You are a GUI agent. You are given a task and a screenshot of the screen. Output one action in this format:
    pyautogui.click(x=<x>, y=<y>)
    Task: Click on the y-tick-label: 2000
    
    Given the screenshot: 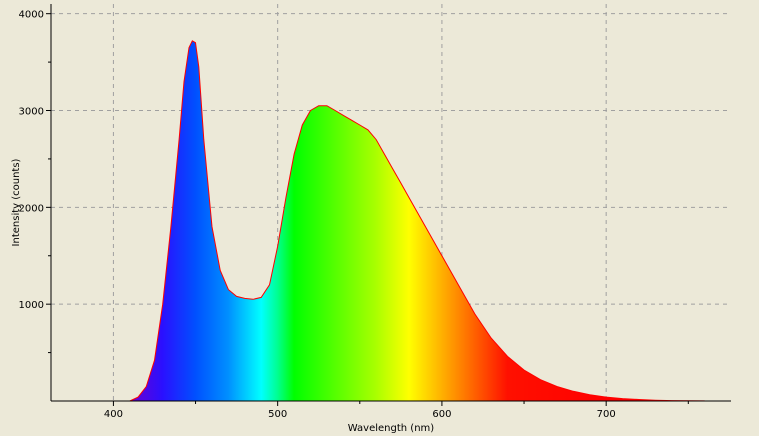 What is the action you would take?
    pyautogui.click(x=31, y=208)
    